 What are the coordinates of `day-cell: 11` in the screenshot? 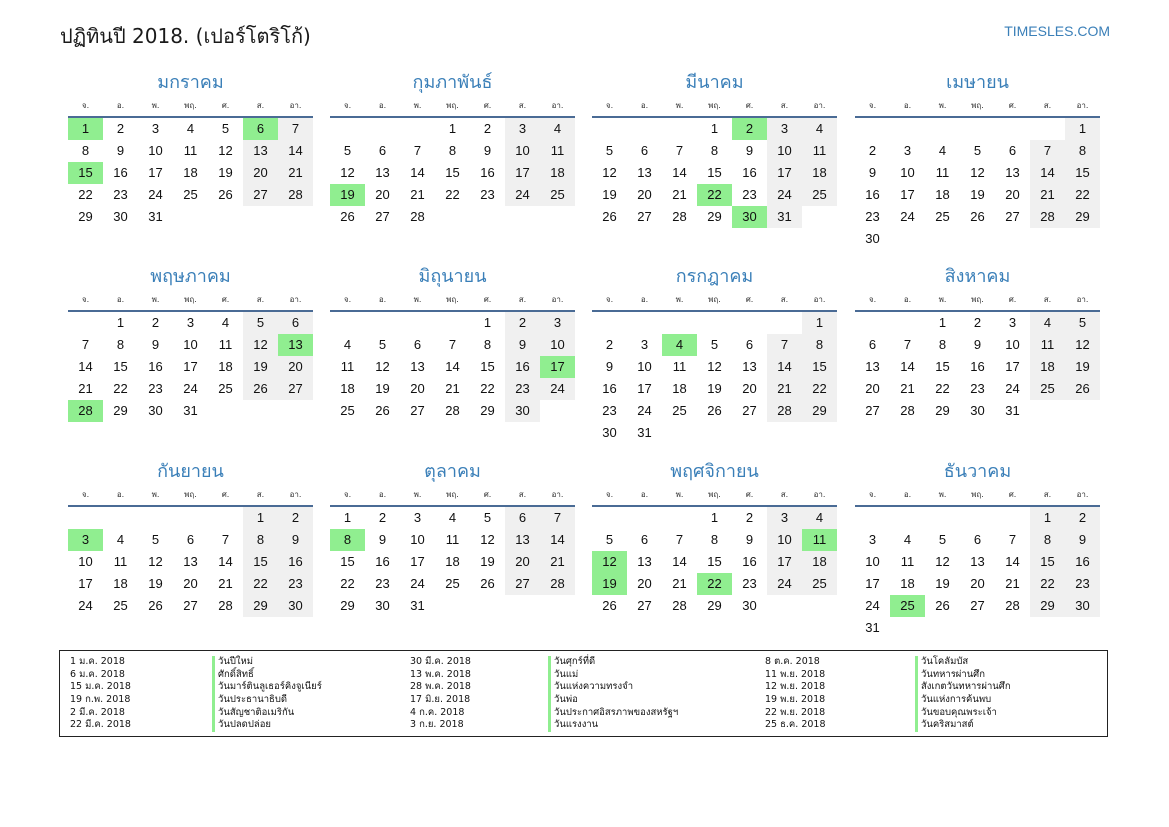 It's located at (347, 366).